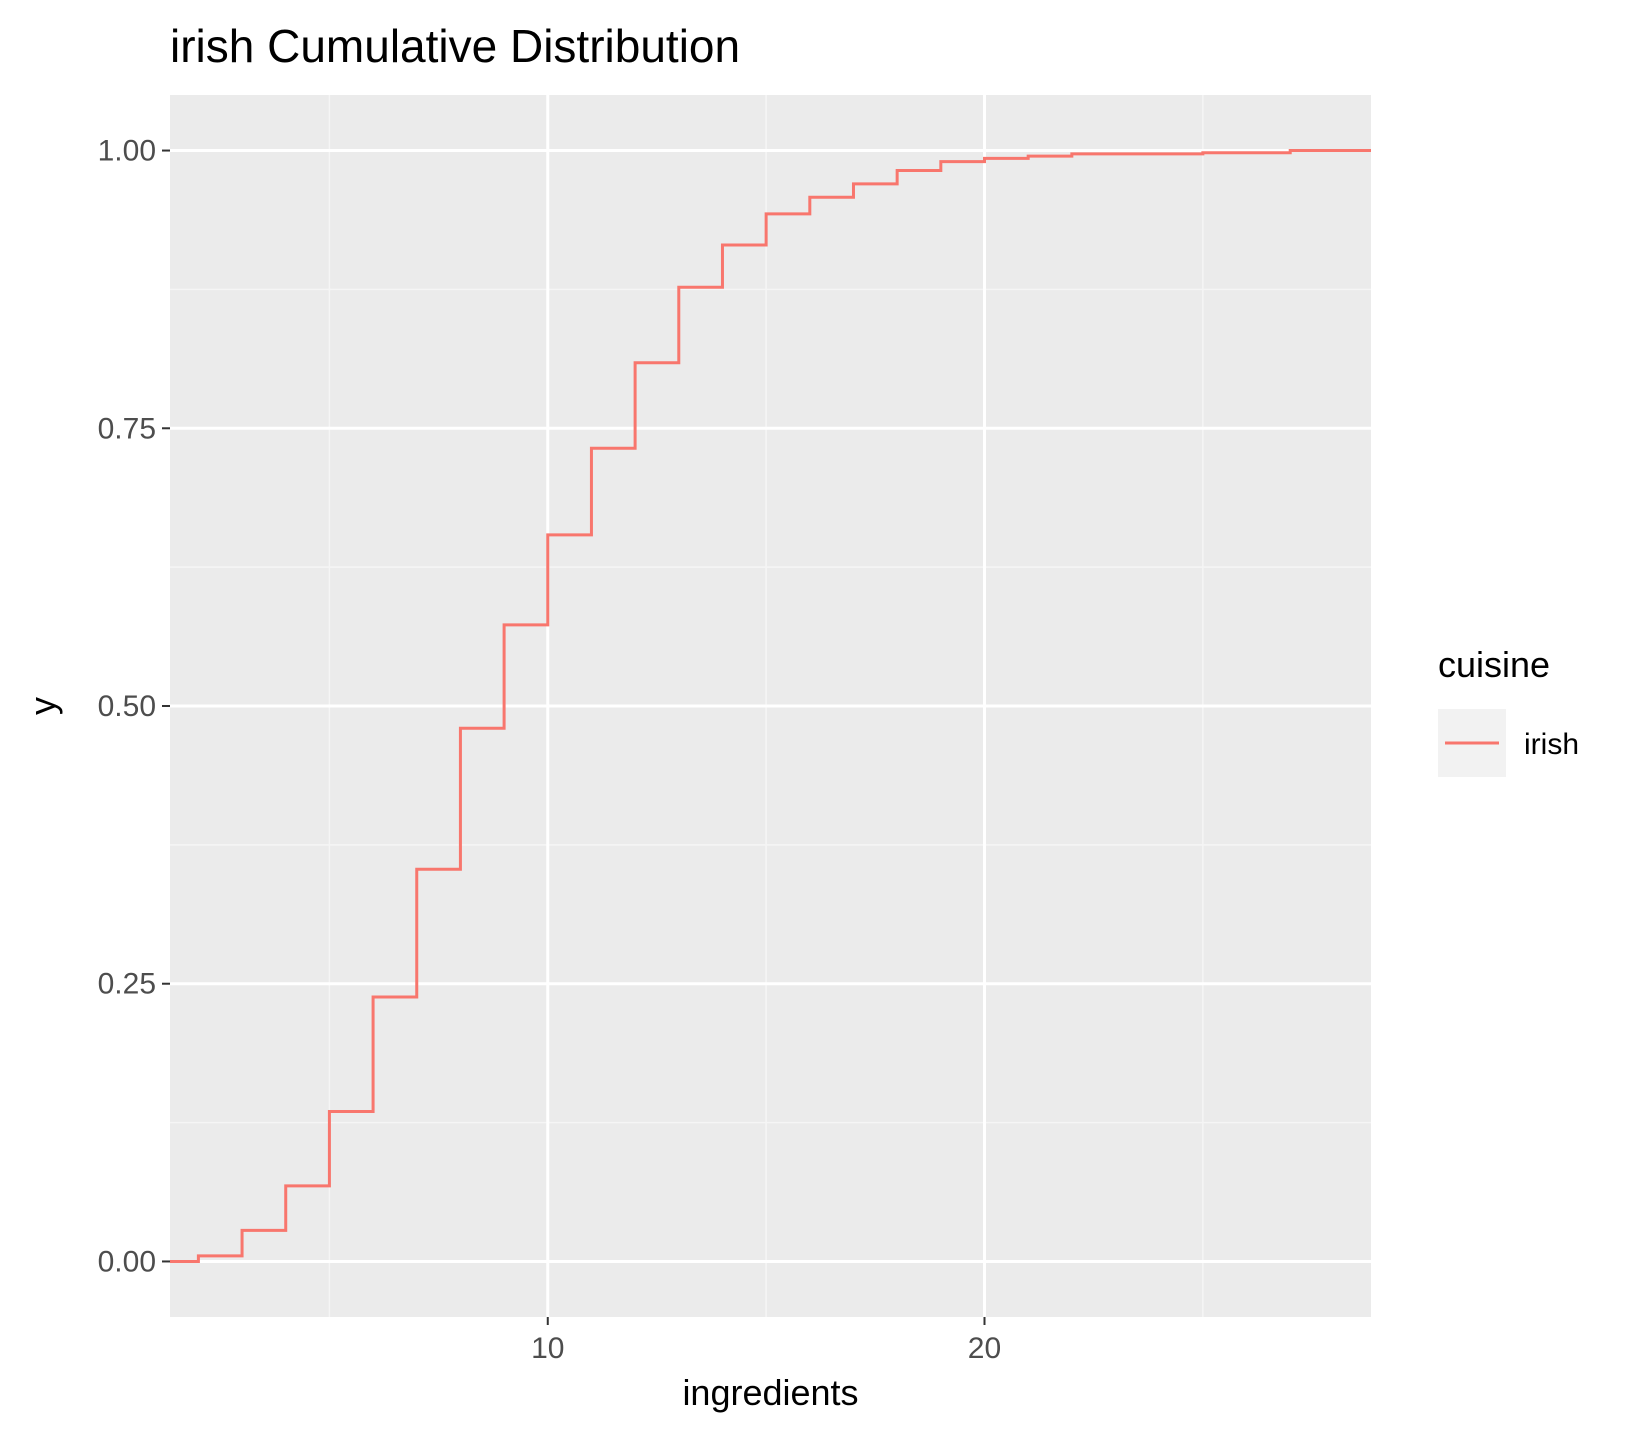 This screenshot has height=1453, width=1646. I want to click on y-tick-label-4: 1.00, so click(127, 151).